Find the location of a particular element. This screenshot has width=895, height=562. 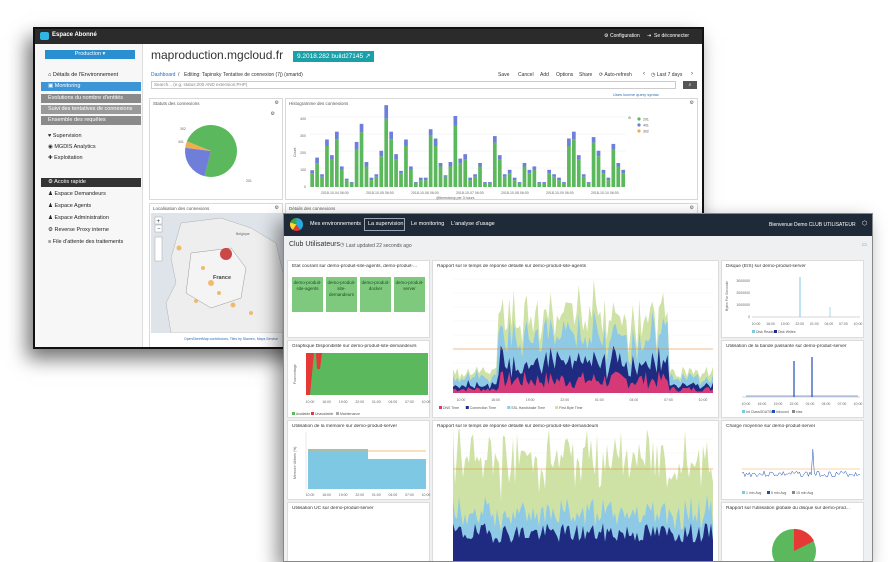

tab-usage-analysis: L'analyse d'usage is located at coordinates (473, 224).